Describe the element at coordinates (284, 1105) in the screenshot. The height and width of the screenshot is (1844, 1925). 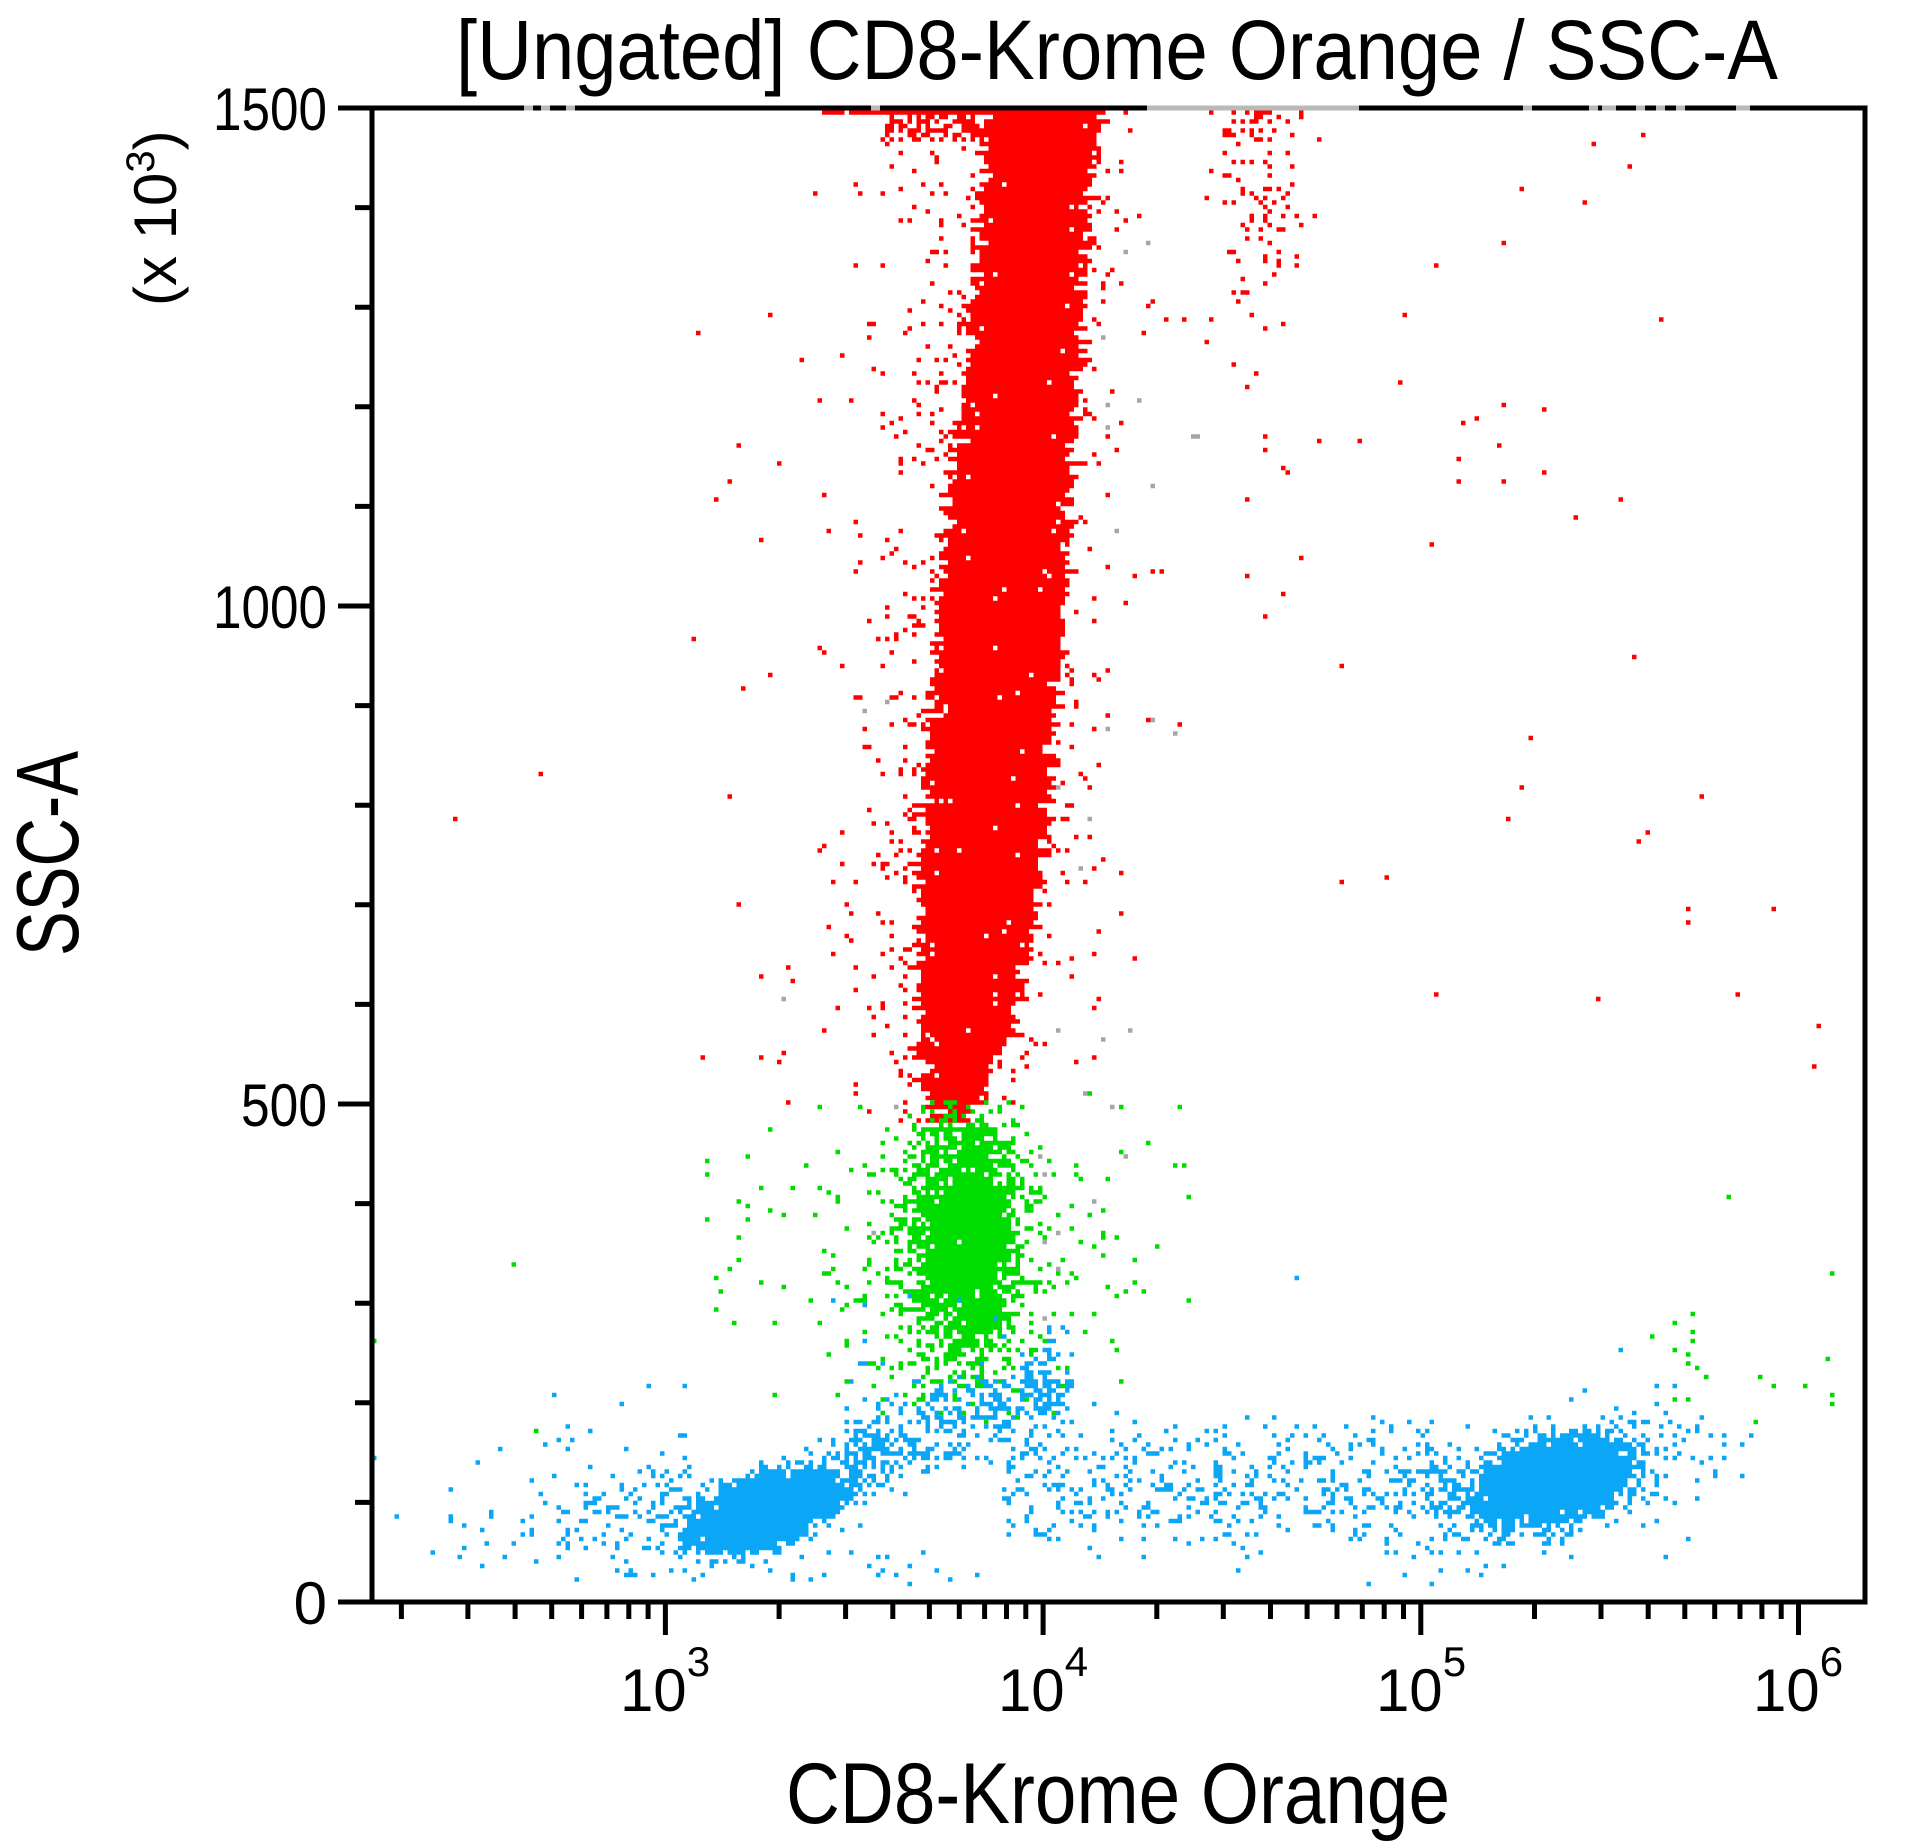
I see `svg-text: 500` at that location.